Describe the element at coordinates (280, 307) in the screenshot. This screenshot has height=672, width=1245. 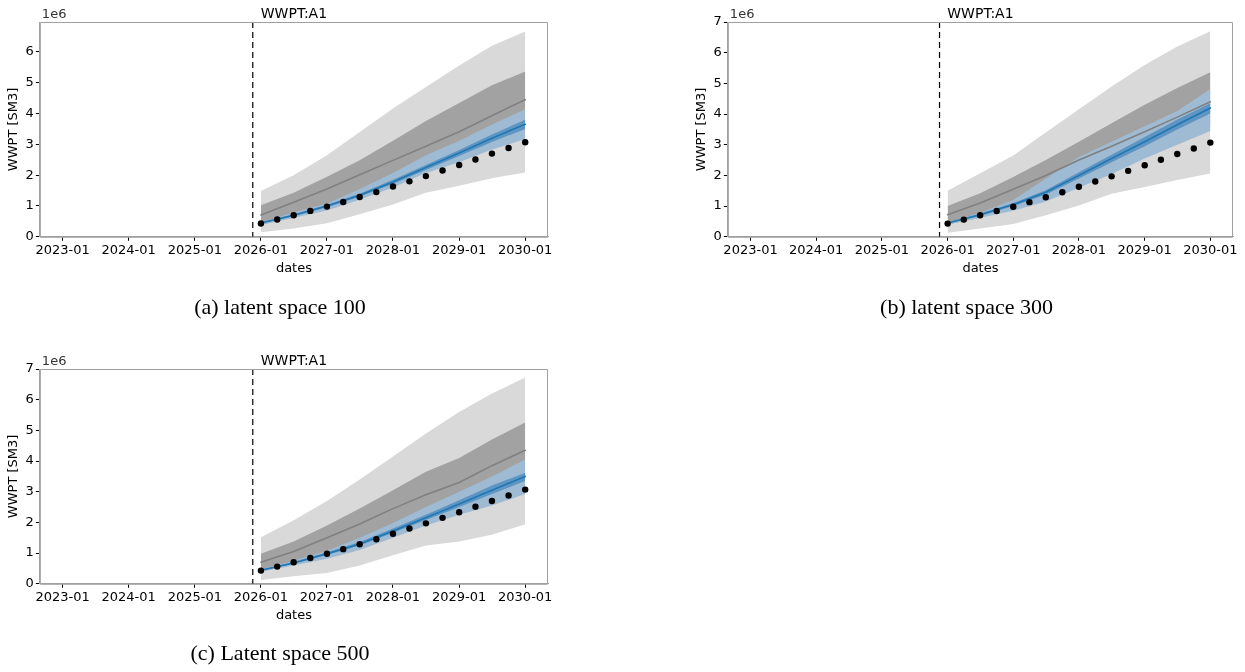
I see `text: (a) latent space 100` at that location.